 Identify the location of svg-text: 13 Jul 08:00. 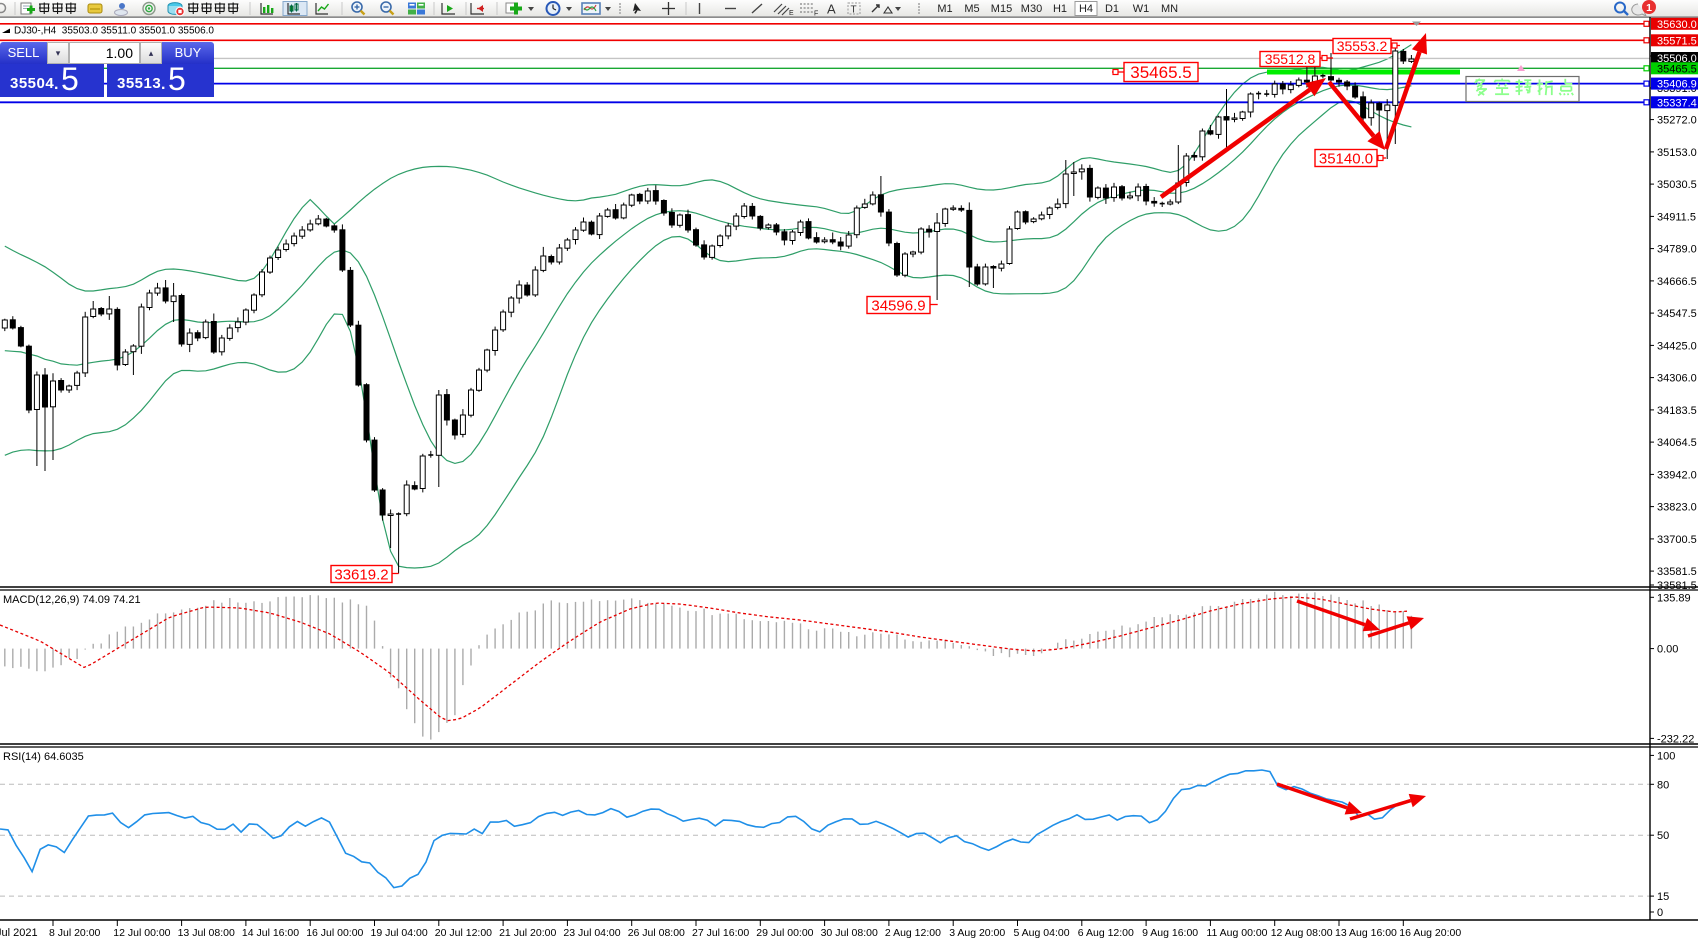
(206, 933).